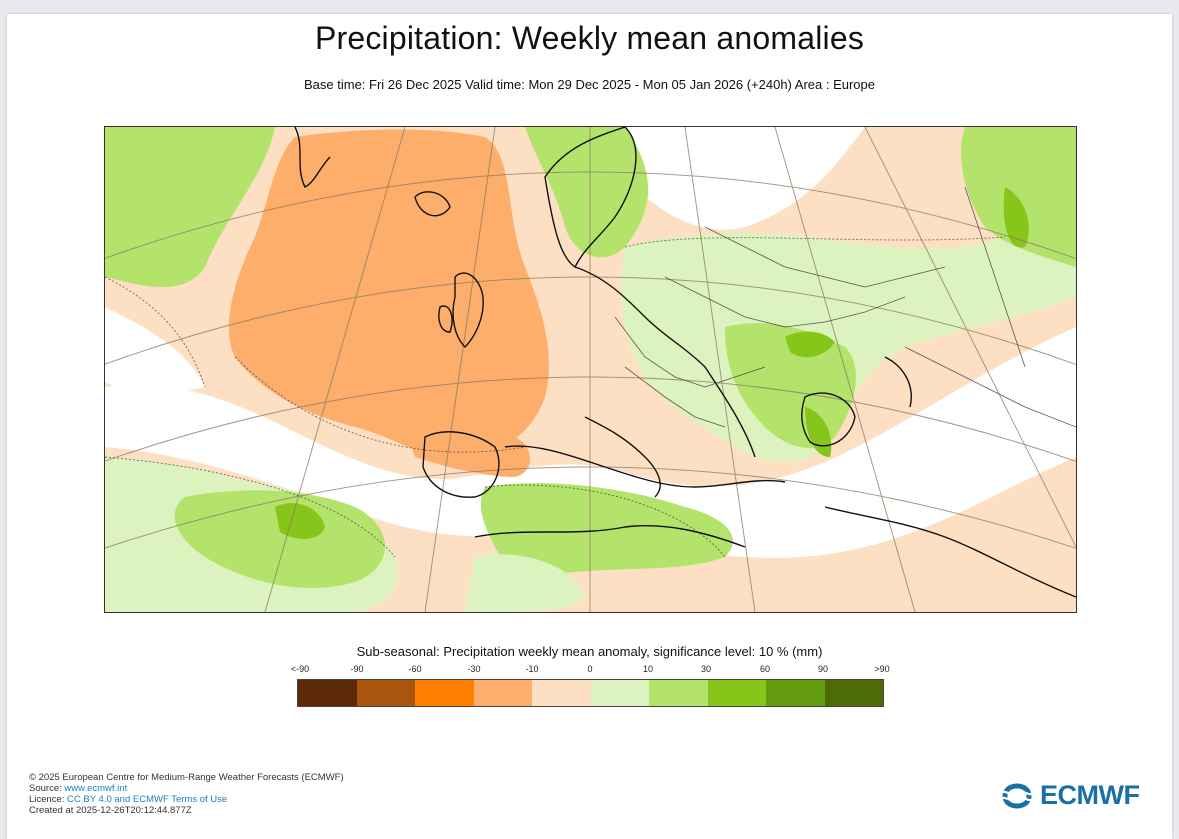  What do you see at coordinates (532, 669) in the screenshot?
I see `legend-tick: -10` at bounding box center [532, 669].